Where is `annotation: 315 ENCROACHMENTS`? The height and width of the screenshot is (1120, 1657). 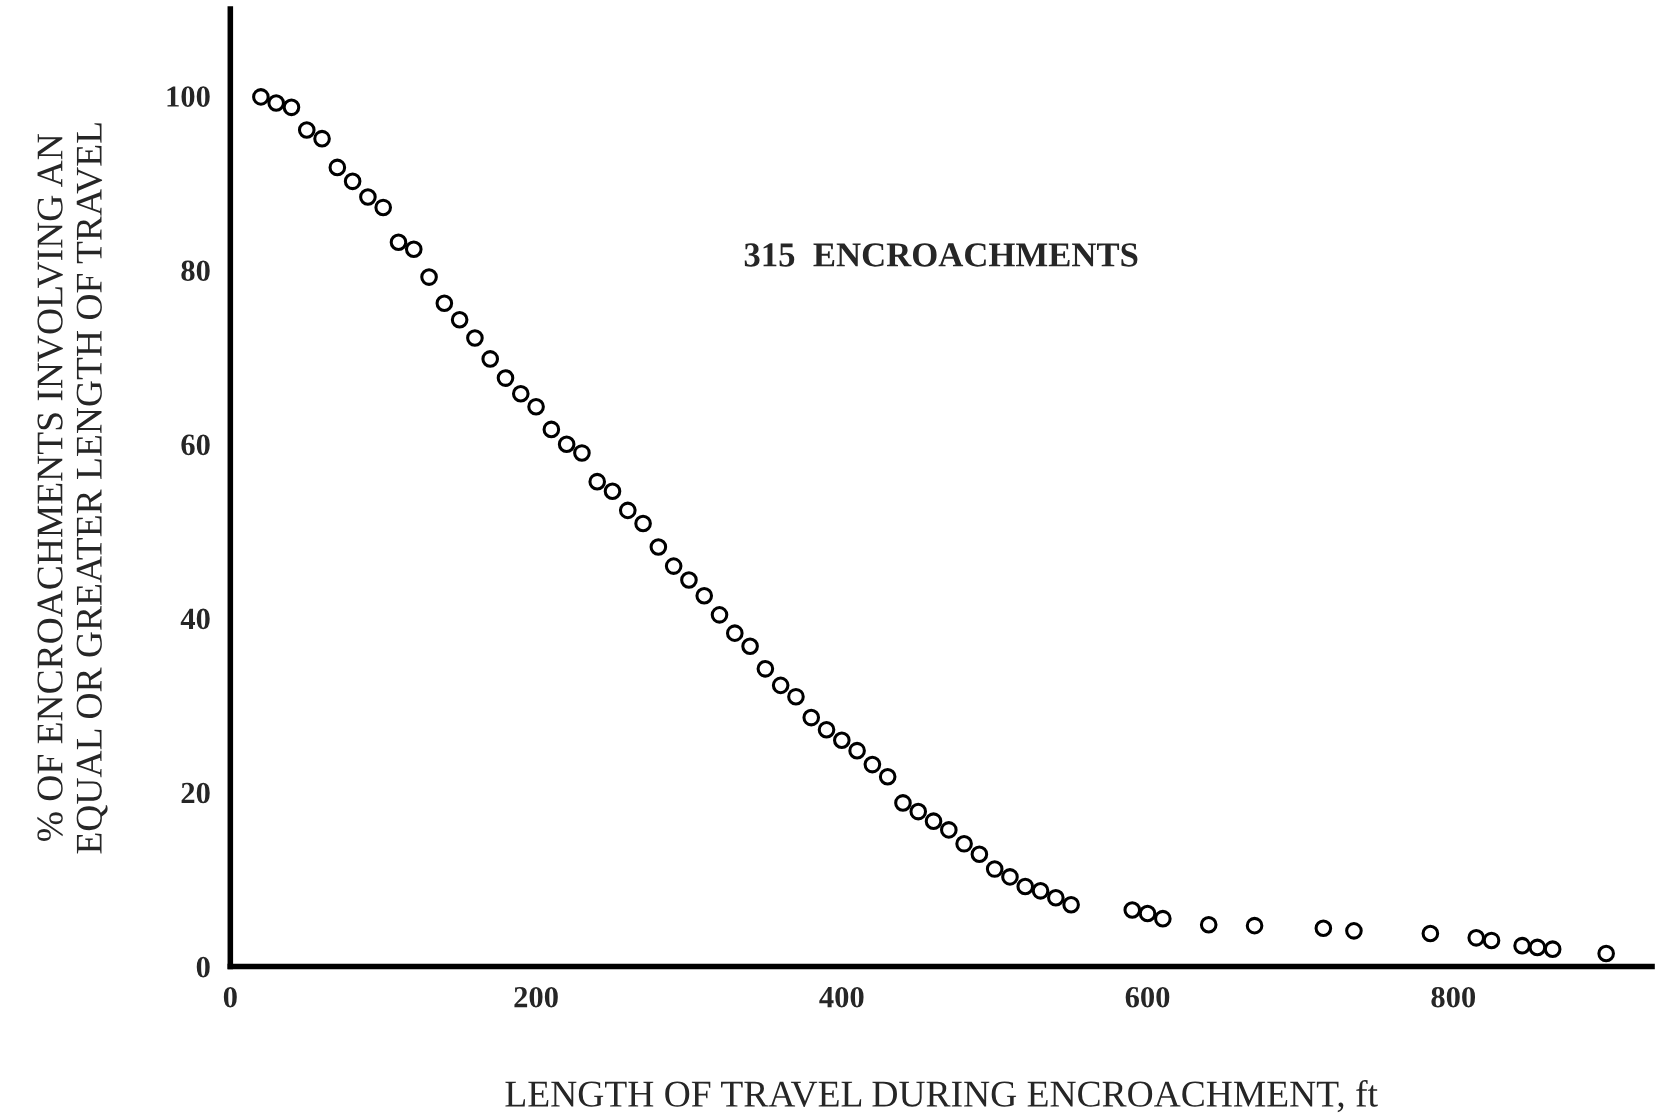
annotation: 315 ENCROACHMENTS is located at coordinates (941, 255).